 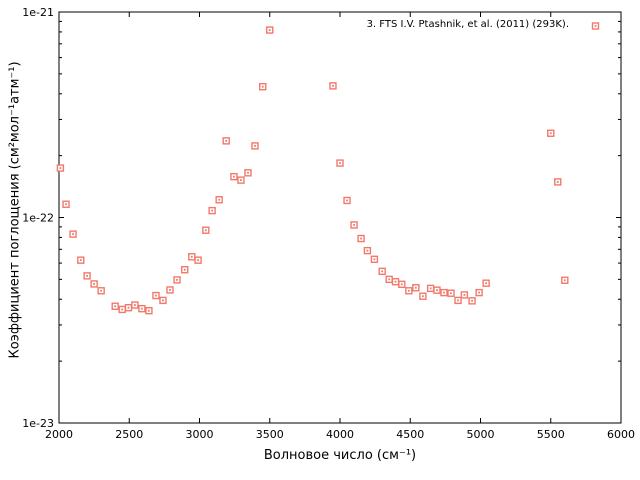 I want to click on legend-marker, so click(x=595, y=26).